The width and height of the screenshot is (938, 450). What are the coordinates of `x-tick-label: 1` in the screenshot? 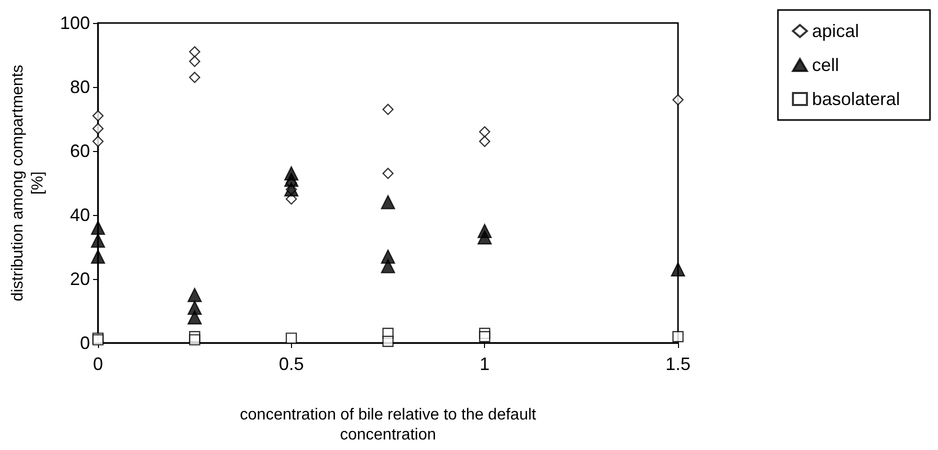 It's located at (485, 364).